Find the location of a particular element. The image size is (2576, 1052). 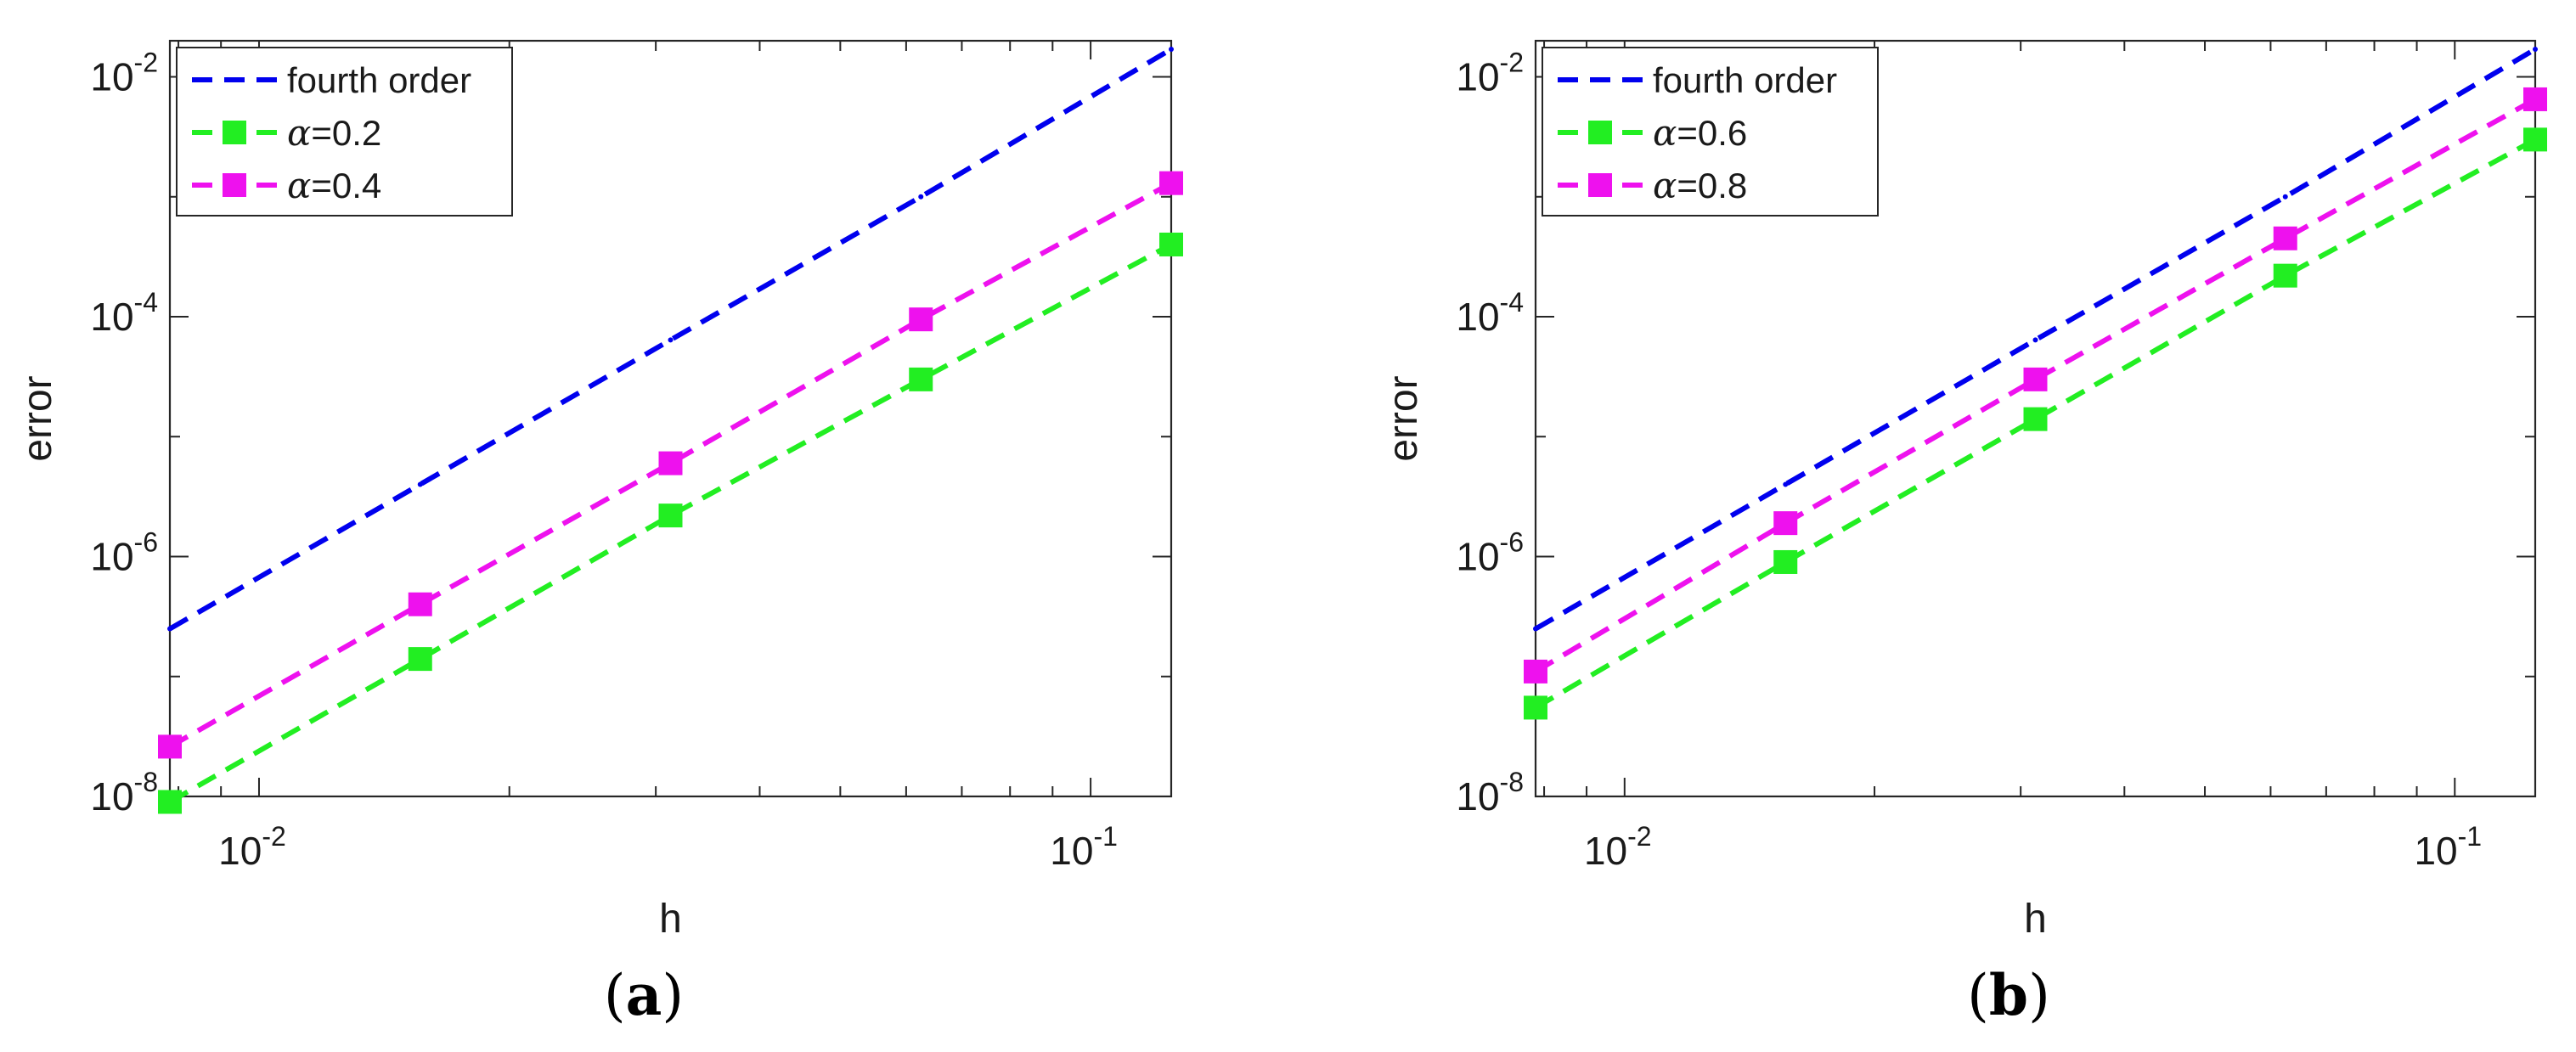

legend-item: α=0.4 is located at coordinates (286, 185).